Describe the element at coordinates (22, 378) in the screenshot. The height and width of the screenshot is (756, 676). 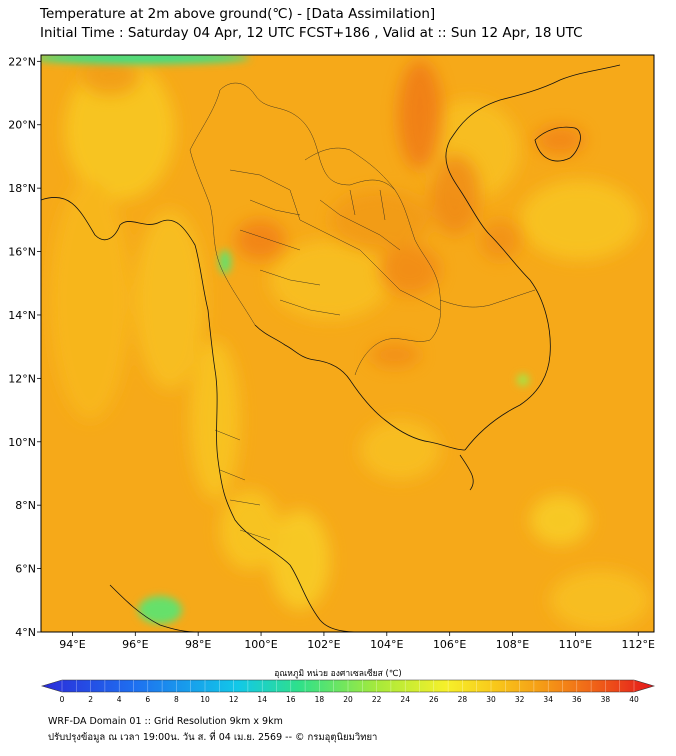
I see `lat-label: 12°N` at that location.